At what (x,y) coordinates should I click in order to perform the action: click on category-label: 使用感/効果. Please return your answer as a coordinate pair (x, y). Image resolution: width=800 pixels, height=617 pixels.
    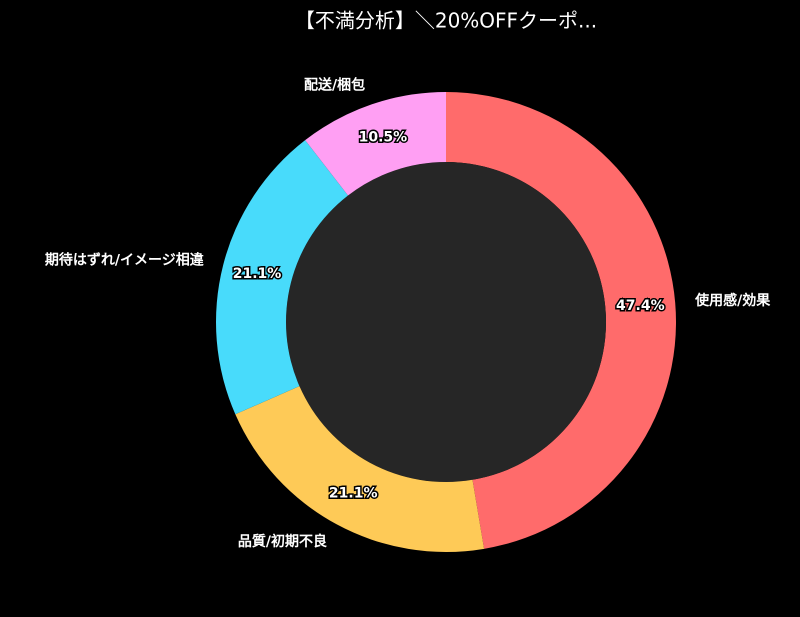
    Looking at the image, I should click on (732, 300).